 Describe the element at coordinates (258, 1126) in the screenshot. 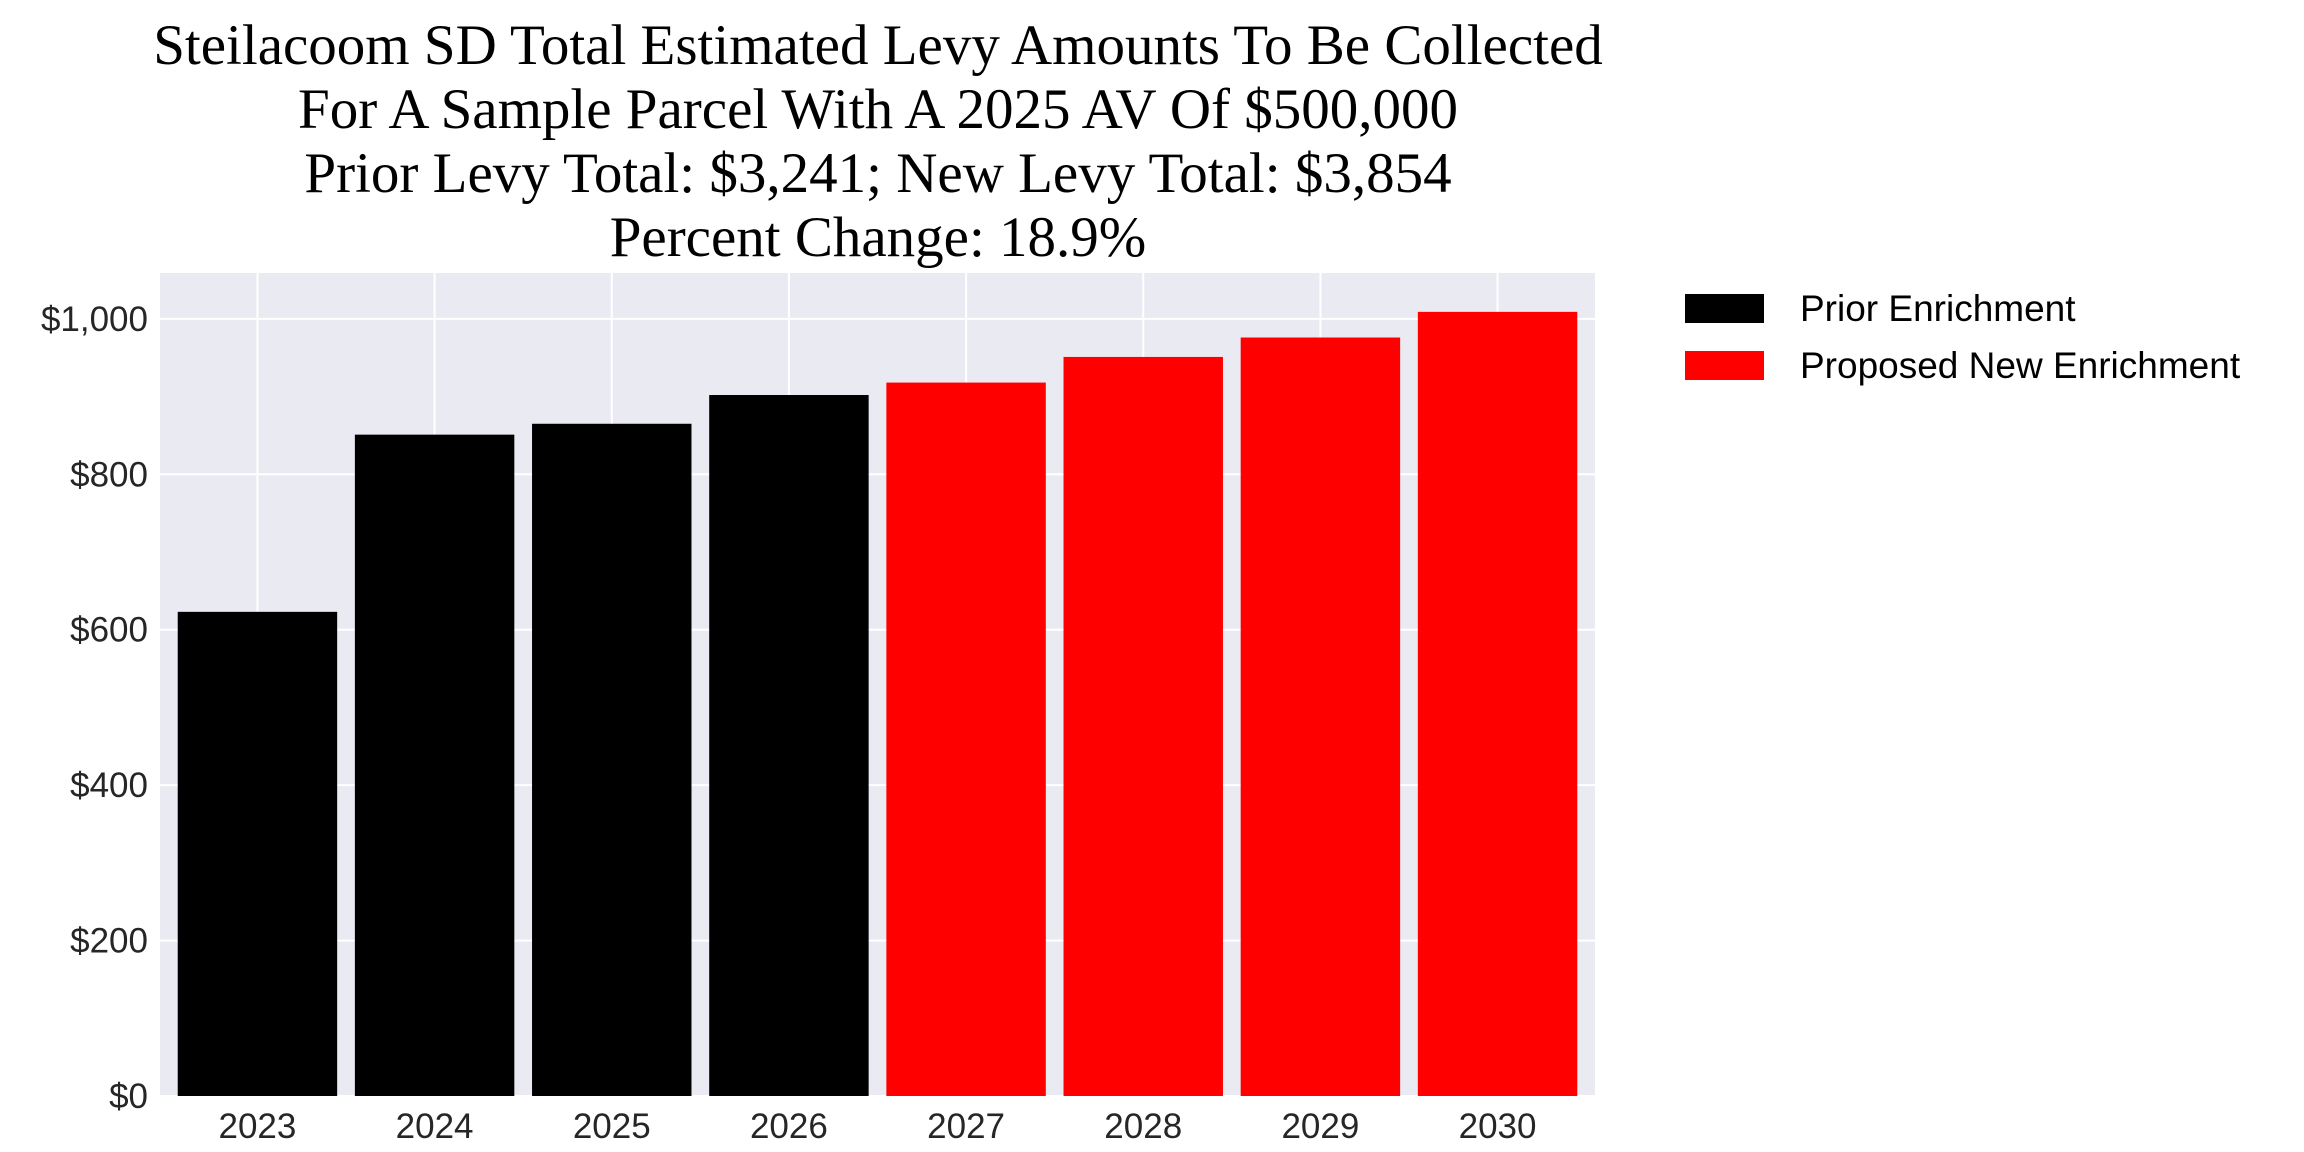

I see `x-tick-label: 2023` at that location.